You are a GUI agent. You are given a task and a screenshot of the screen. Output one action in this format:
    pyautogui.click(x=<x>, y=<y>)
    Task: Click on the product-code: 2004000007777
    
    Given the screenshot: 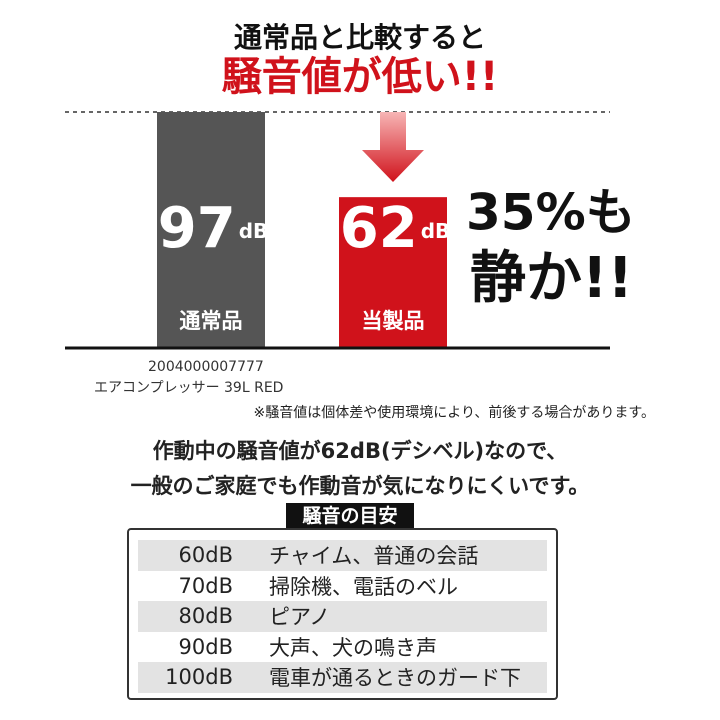 What is the action you would take?
    pyautogui.click(x=206, y=367)
    